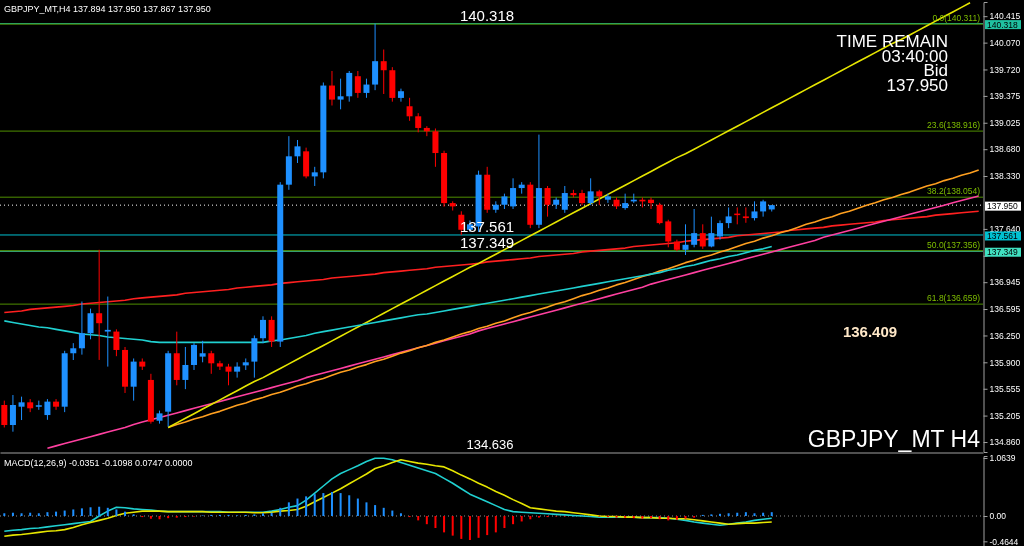 This screenshot has width=1024, height=546. What do you see at coordinates (1002, 252) in the screenshot?
I see `ref-line-label: 137.349` at bounding box center [1002, 252].